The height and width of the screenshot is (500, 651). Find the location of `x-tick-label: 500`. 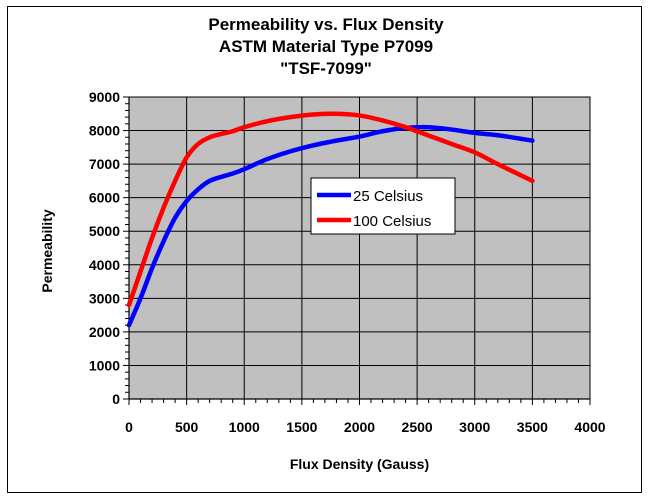

x-tick-label: 500 is located at coordinates (187, 427).